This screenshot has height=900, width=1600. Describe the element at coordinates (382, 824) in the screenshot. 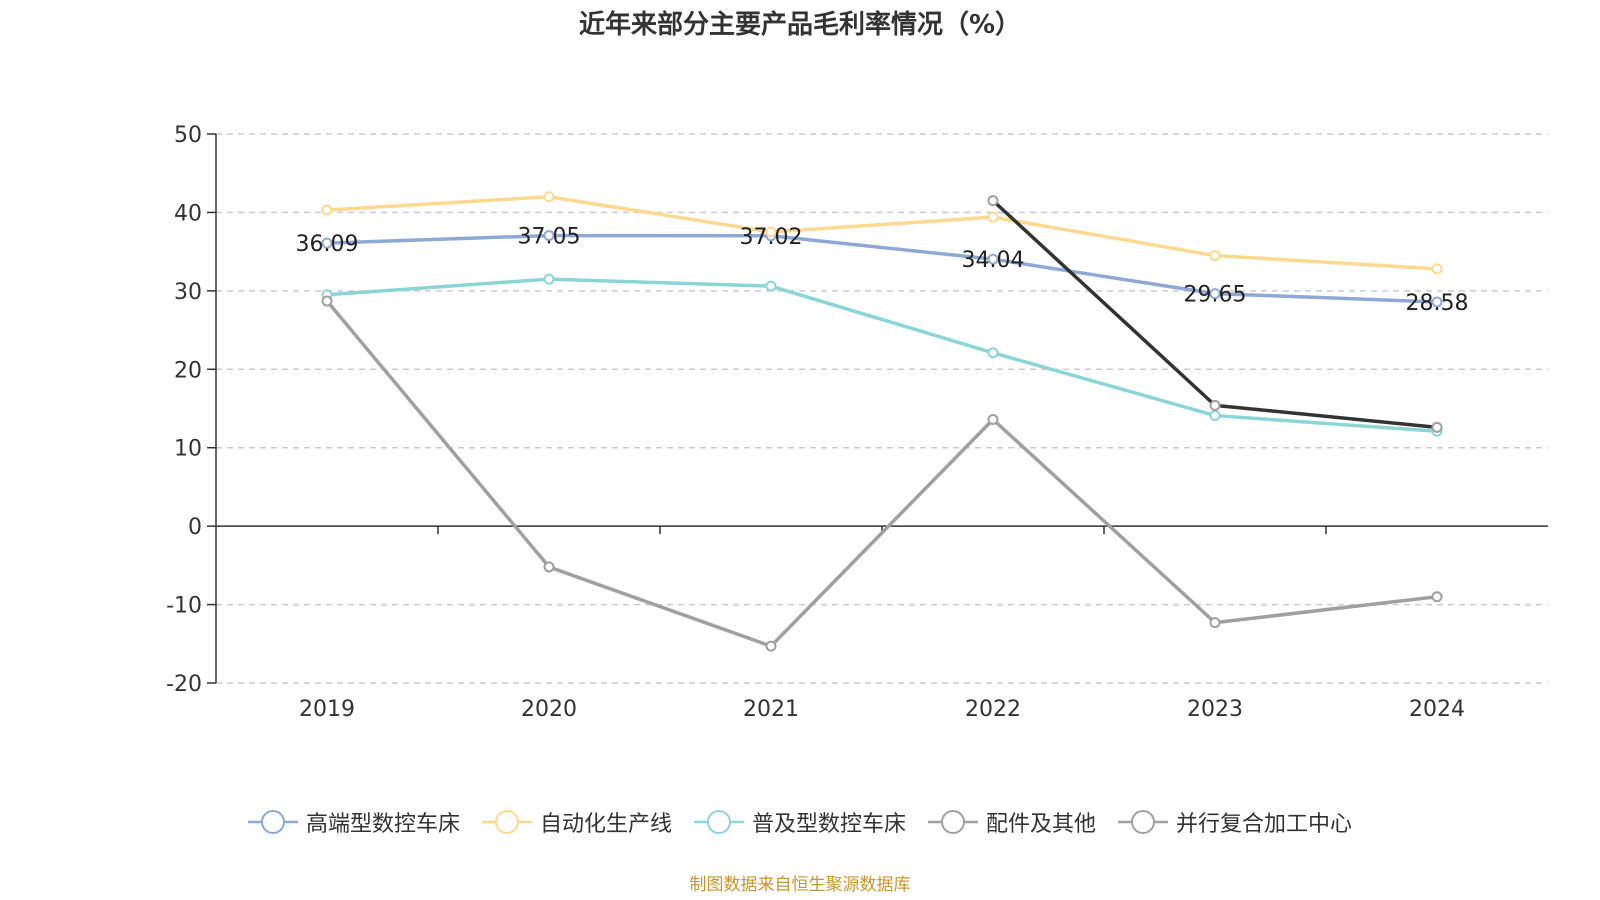

I see `legend-label: 高端型数控车床` at that location.